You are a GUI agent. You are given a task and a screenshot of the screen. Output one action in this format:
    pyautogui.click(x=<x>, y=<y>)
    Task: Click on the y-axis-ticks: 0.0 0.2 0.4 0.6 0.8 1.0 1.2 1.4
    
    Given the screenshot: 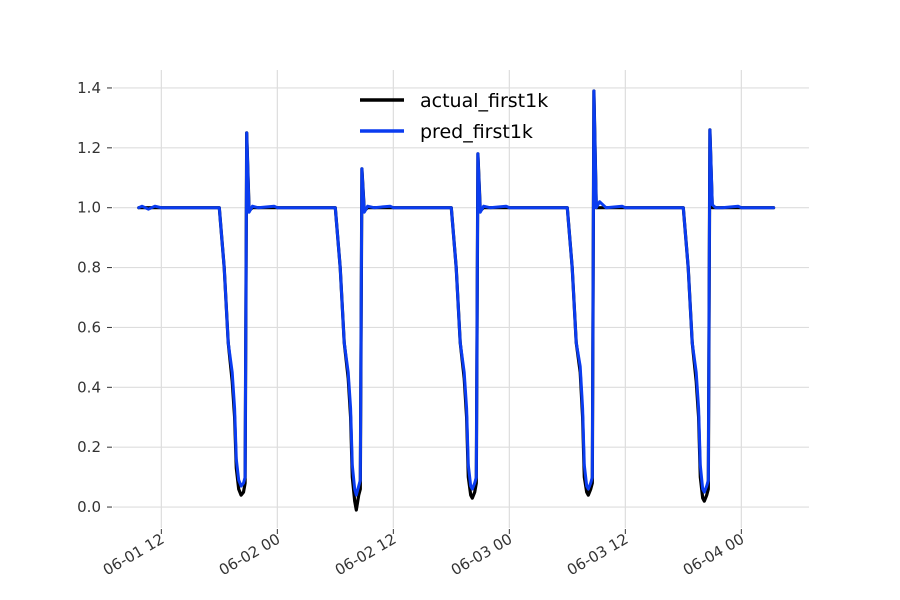 What is the action you would take?
    pyautogui.click(x=94, y=297)
    